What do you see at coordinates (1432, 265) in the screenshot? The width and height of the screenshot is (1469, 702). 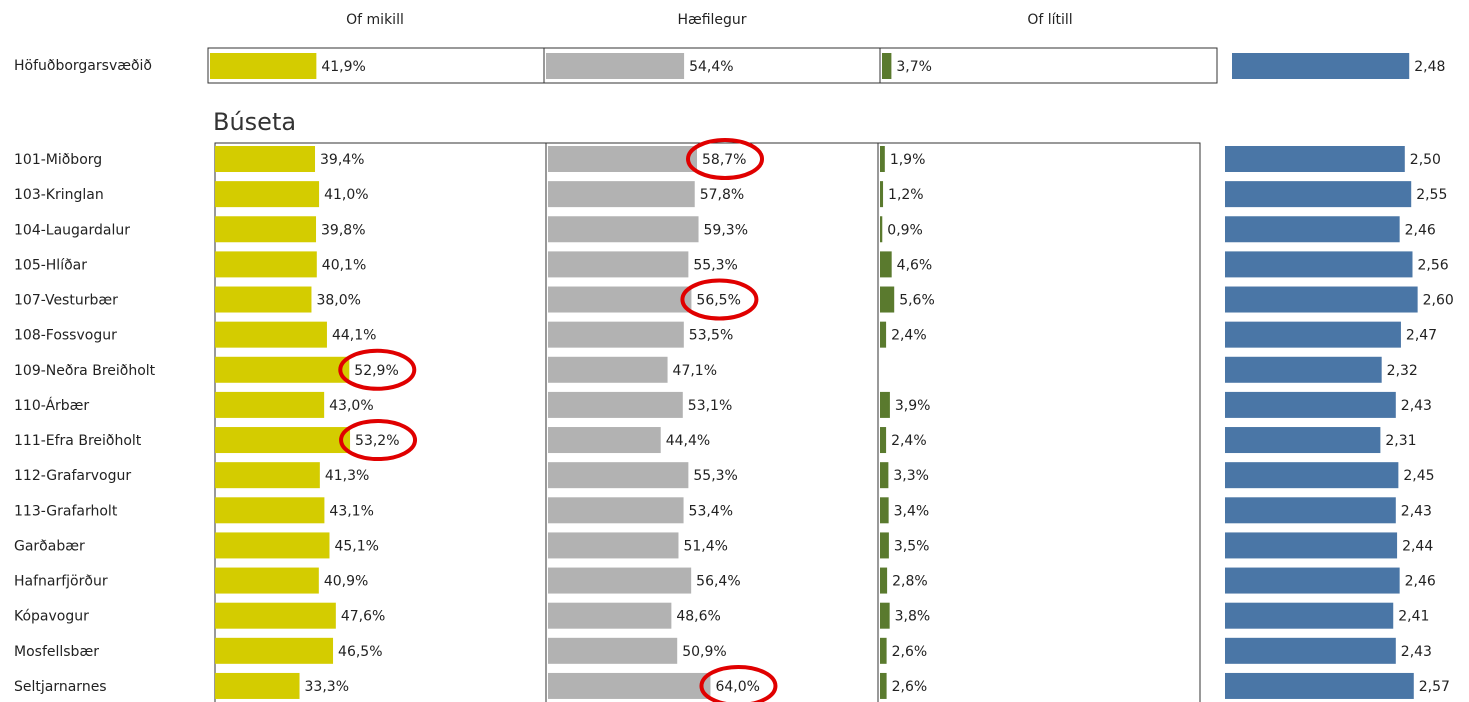 I see `value-label: 2,56` at bounding box center [1432, 265].